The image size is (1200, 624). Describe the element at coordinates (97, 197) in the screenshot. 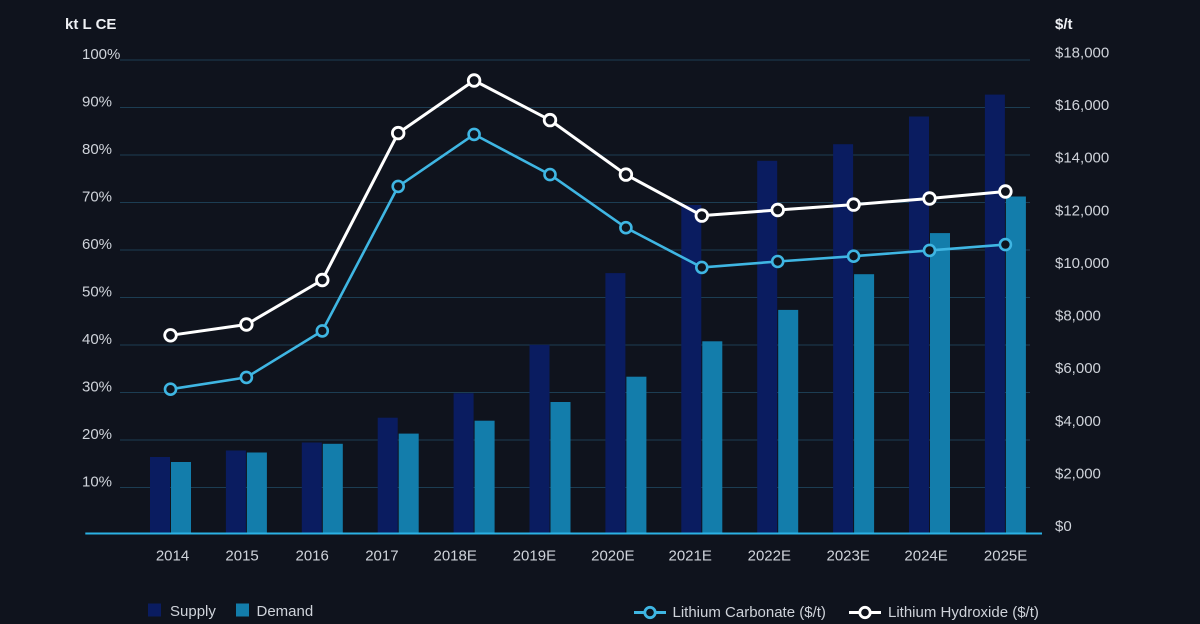

I see `svg-text: 70%` at that location.